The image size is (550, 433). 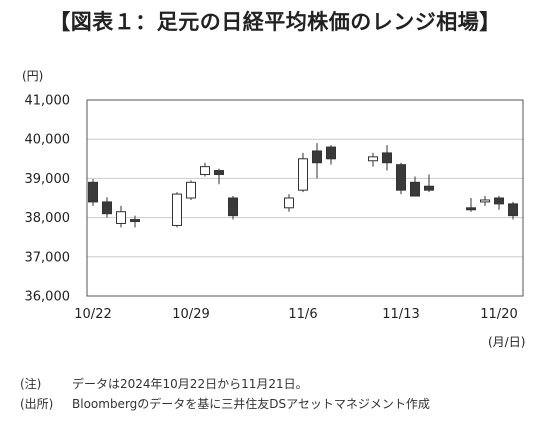 I want to click on source-label: (出所), so click(x=37, y=404).